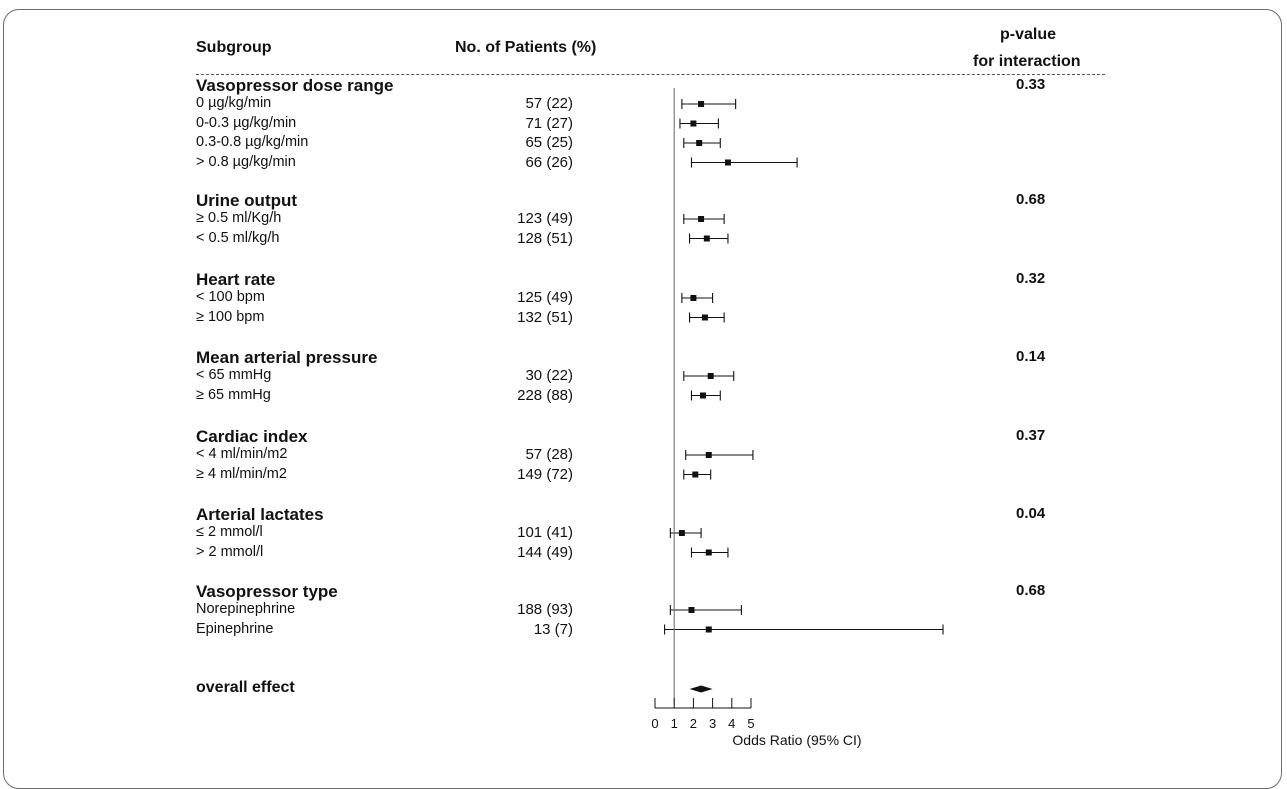 Image resolution: width=1287 pixels, height=789 pixels. I want to click on header-patients: No. of Patients (%), so click(526, 47).